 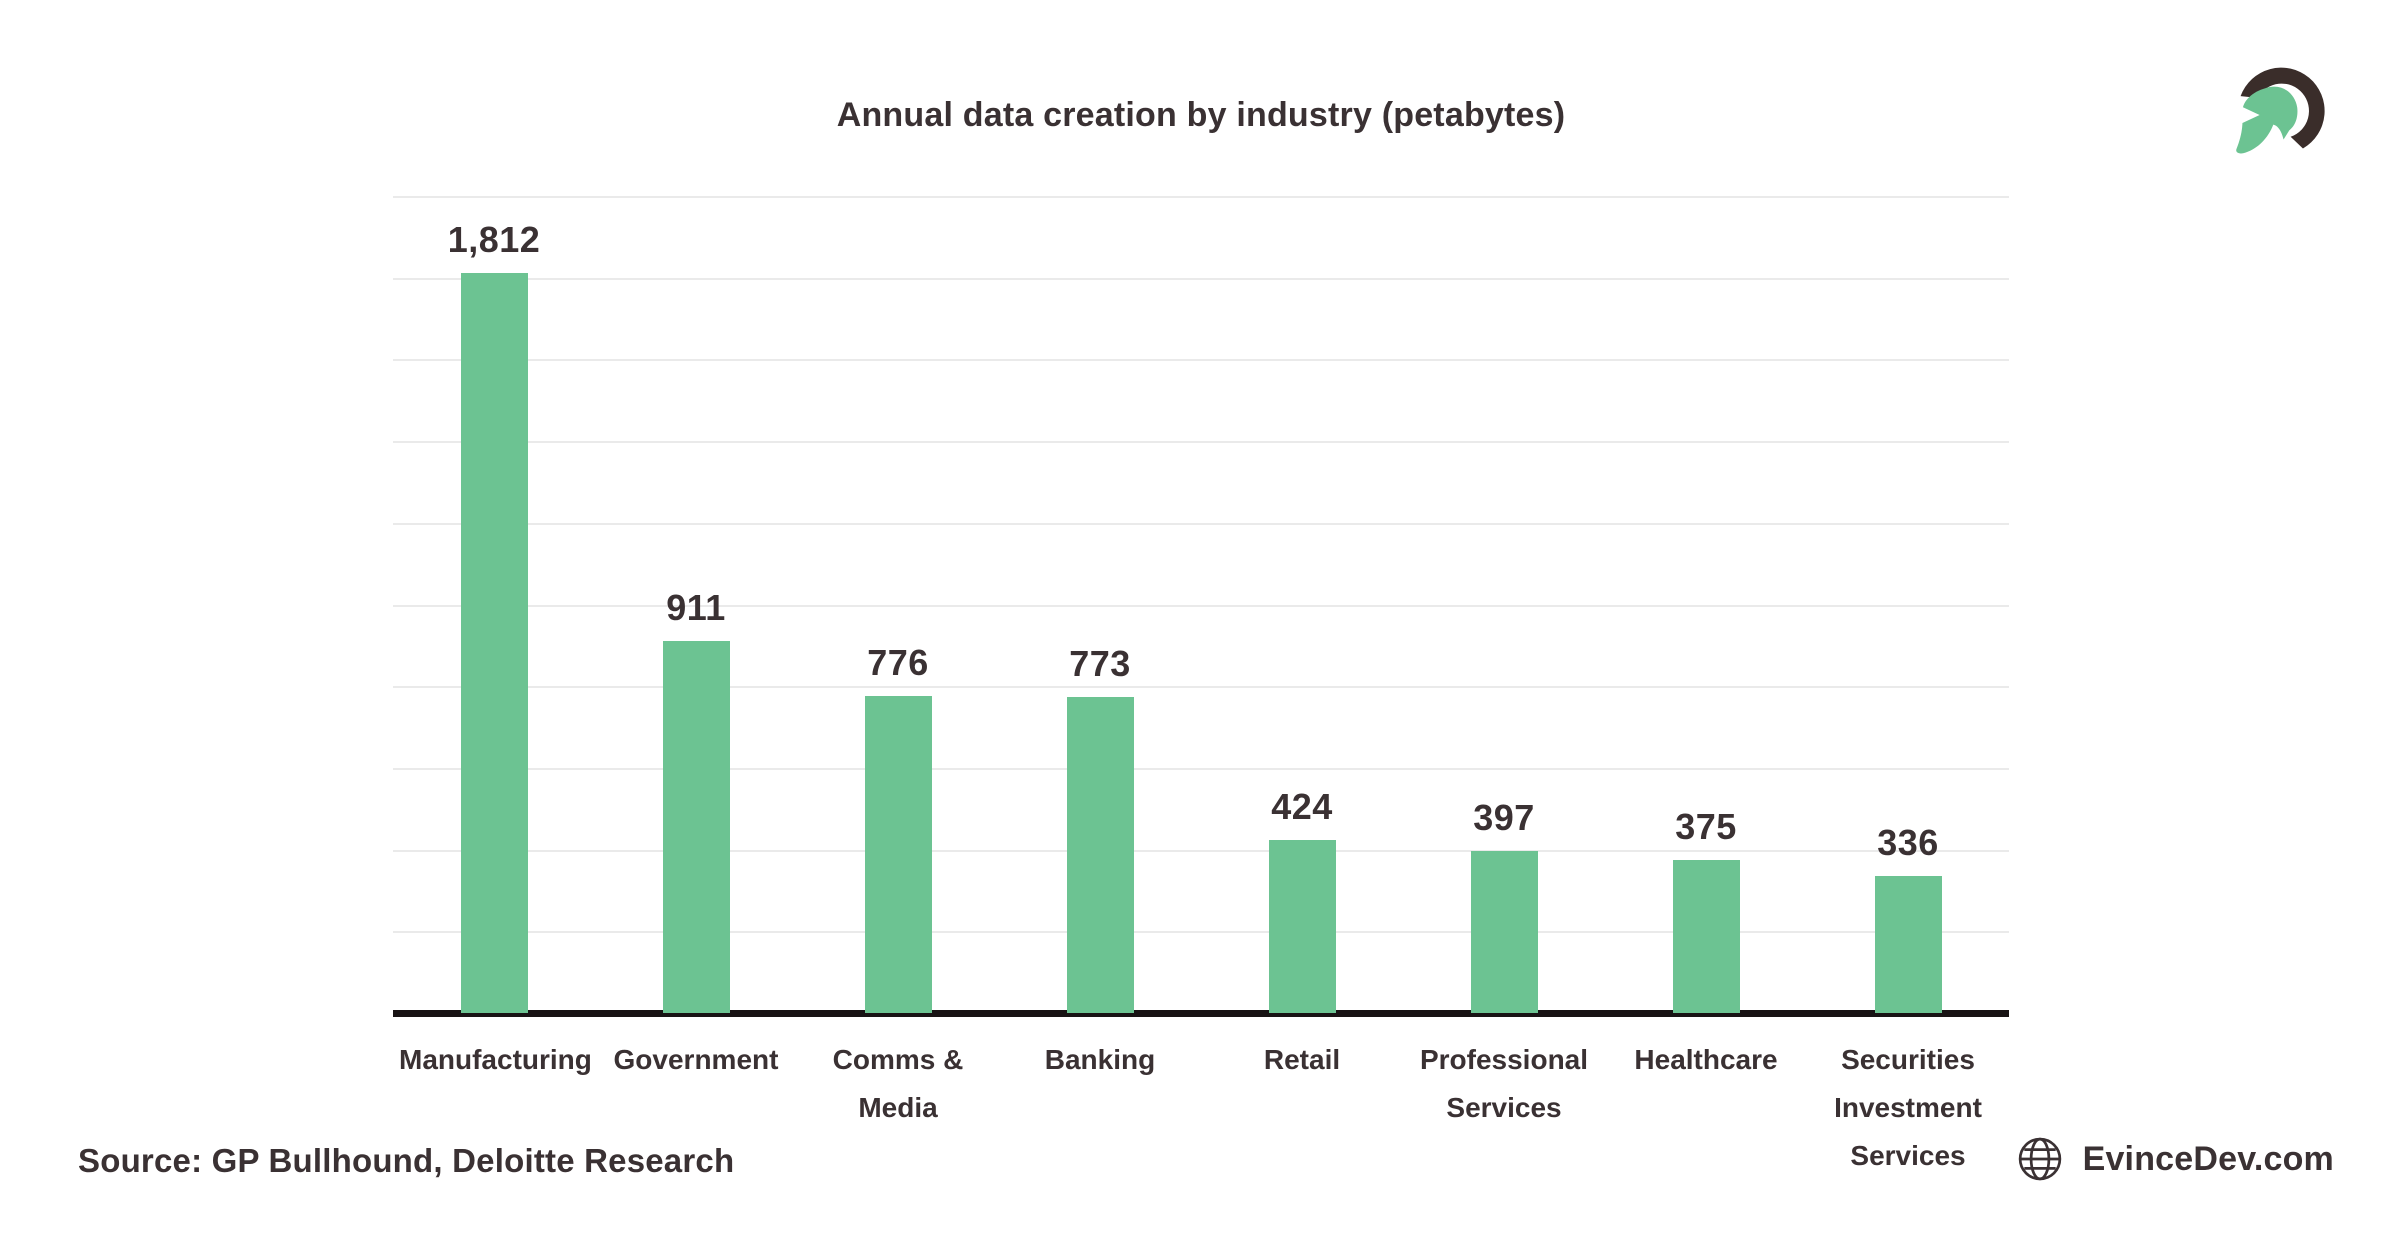 What do you see at coordinates (1908, 1107) in the screenshot?
I see `x-axis-label-securities-investment-services: Securities Investment Services` at bounding box center [1908, 1107].